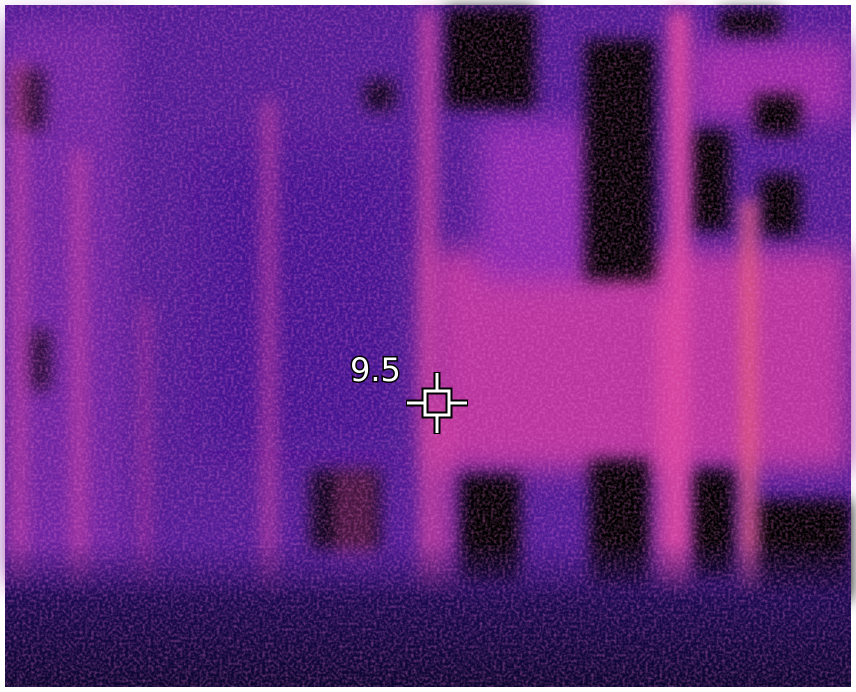 This screenshot has height=692, width=856. What do you see at coordinates (375, 370) in the screenshot?
I see `temperature-reading: 9.5` at bounding box center [375, 370].